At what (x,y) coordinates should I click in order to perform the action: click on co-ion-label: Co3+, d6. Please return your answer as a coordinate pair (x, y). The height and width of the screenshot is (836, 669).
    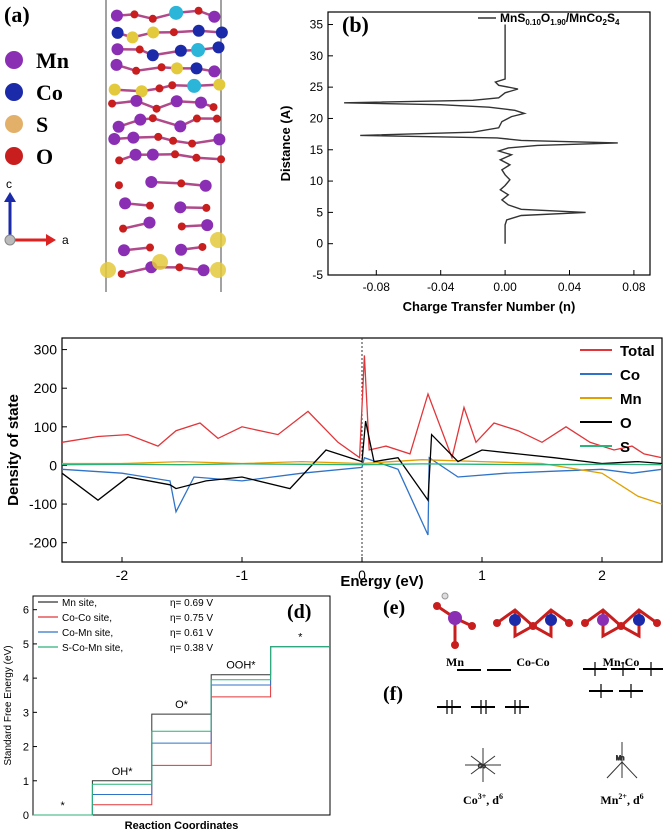
    Looking at the image, I should click on (483, 799).